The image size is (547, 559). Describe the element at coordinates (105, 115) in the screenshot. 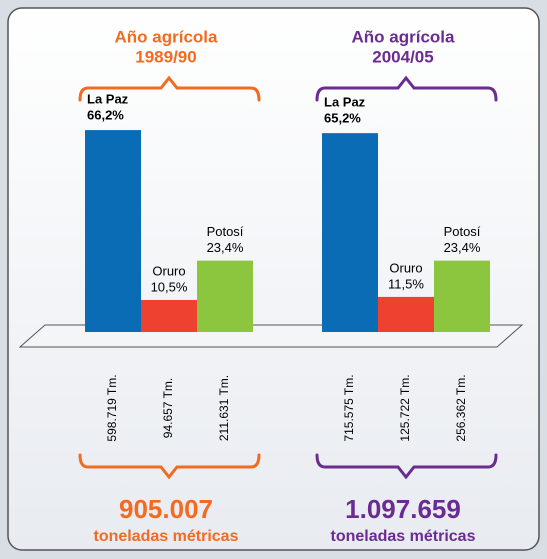

I see `value-label: 66,2%` at that location.